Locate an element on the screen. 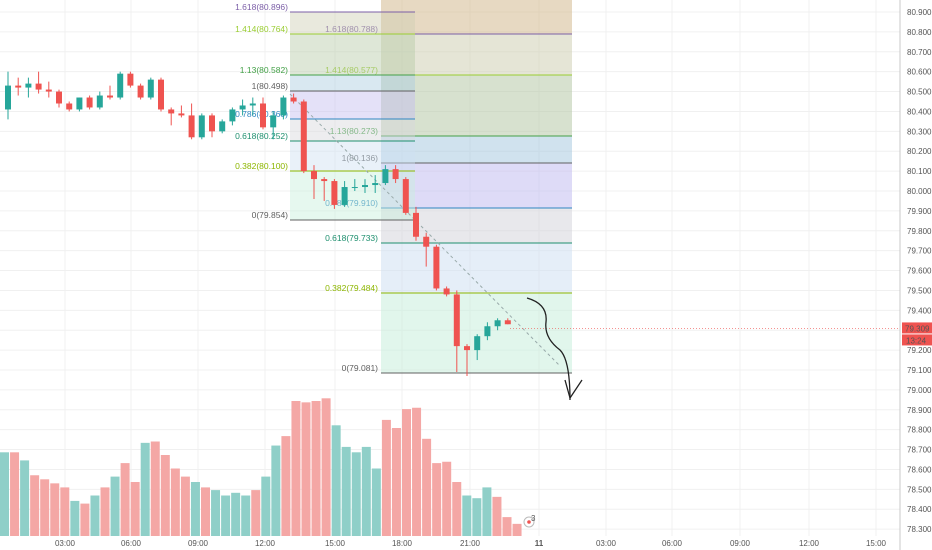 The width and height of the screenshot is (932, 550). time-tick-label: 18:00 is located at coordinates (402, 543).